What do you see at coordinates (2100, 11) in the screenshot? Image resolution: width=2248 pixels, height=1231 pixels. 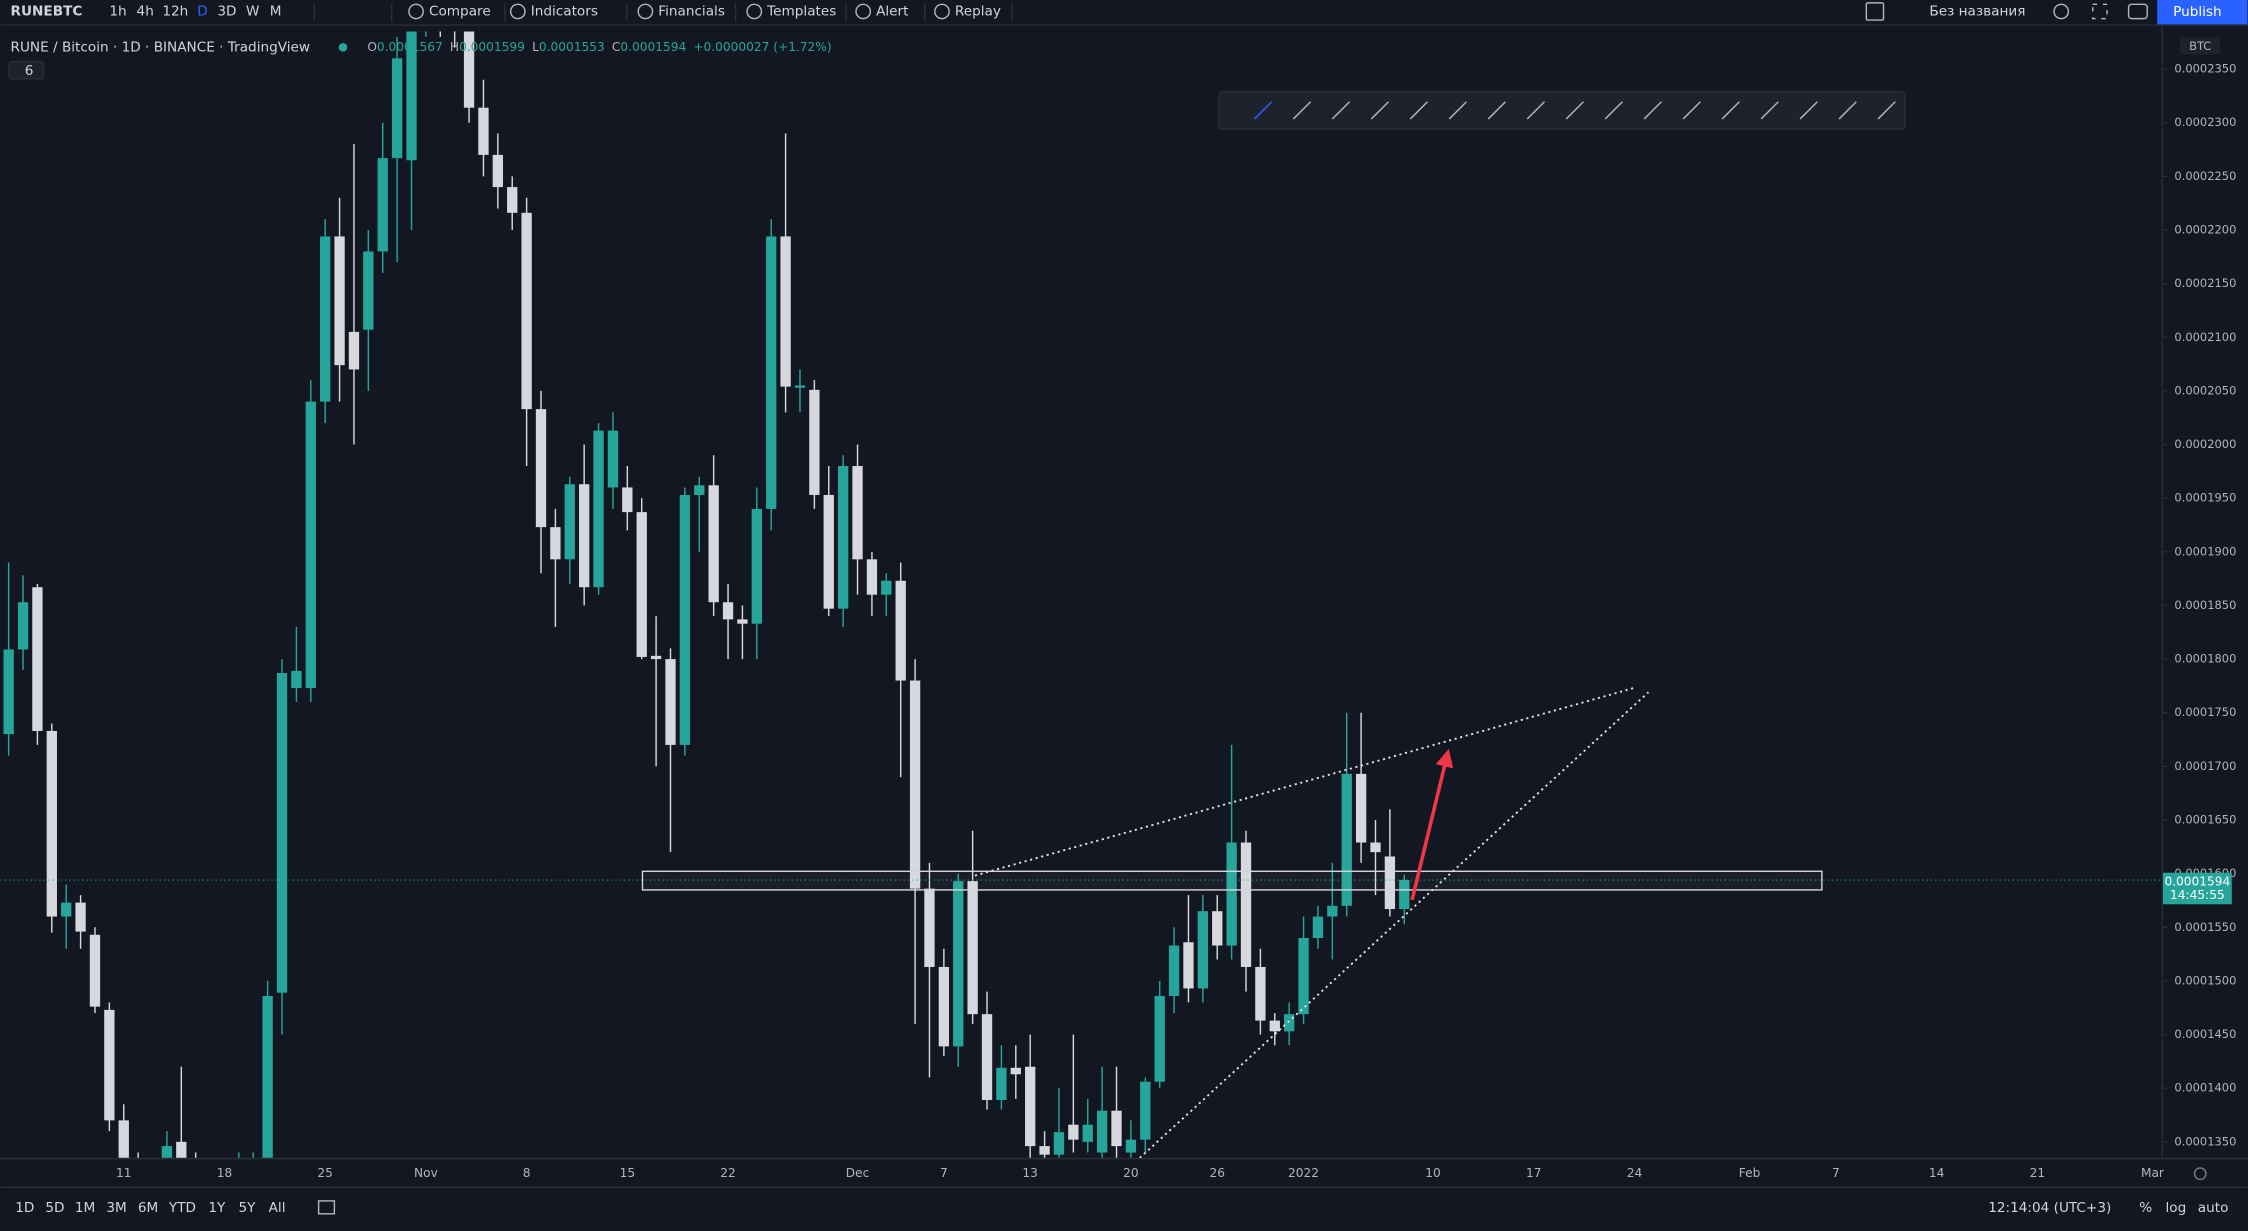 I see `fullscreen-icon` at bounding box center [2100, 11].